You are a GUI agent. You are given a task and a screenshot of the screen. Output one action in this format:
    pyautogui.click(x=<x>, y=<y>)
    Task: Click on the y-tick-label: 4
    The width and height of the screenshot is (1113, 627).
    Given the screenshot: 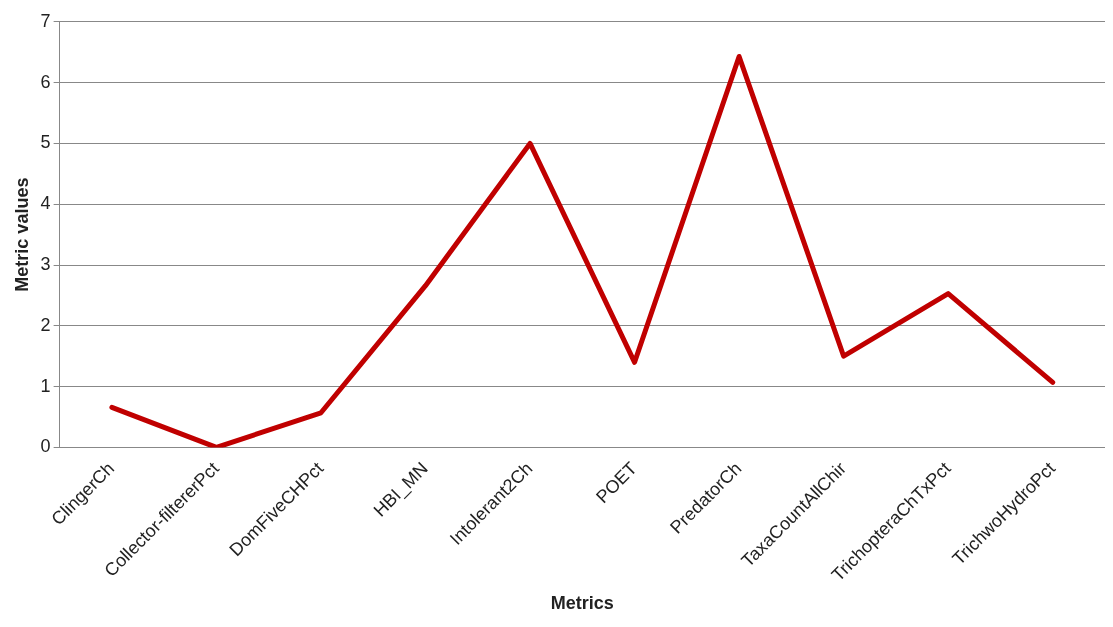 What is the action you would take?
    pyautogui.click(x=45, y=203)
    